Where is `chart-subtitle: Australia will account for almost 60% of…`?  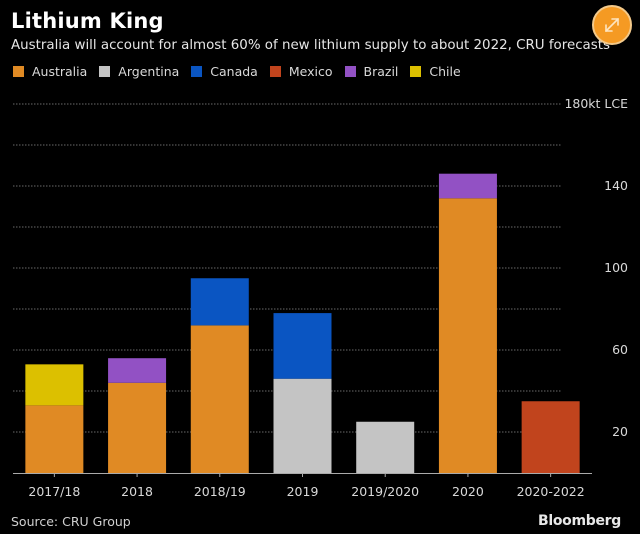 chart-subtitle: Australia will account for almost 60% of… is located at coordinates (310, 45).